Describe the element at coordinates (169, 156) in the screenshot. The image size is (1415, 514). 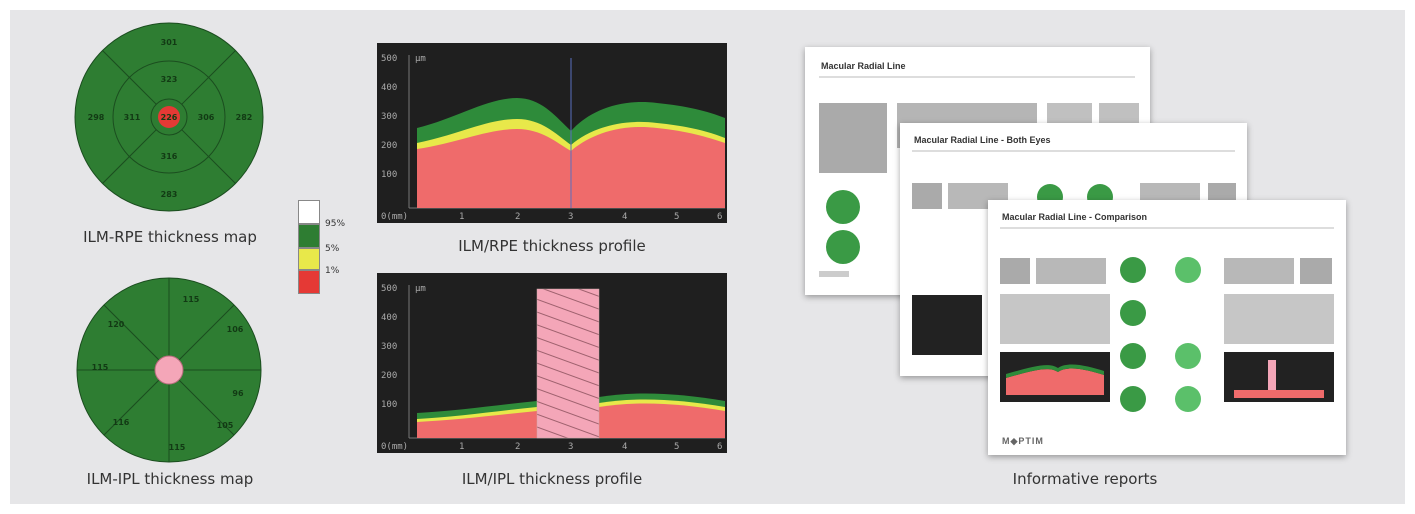
I see `rpe-inner-bottom-value: 316` at that location.